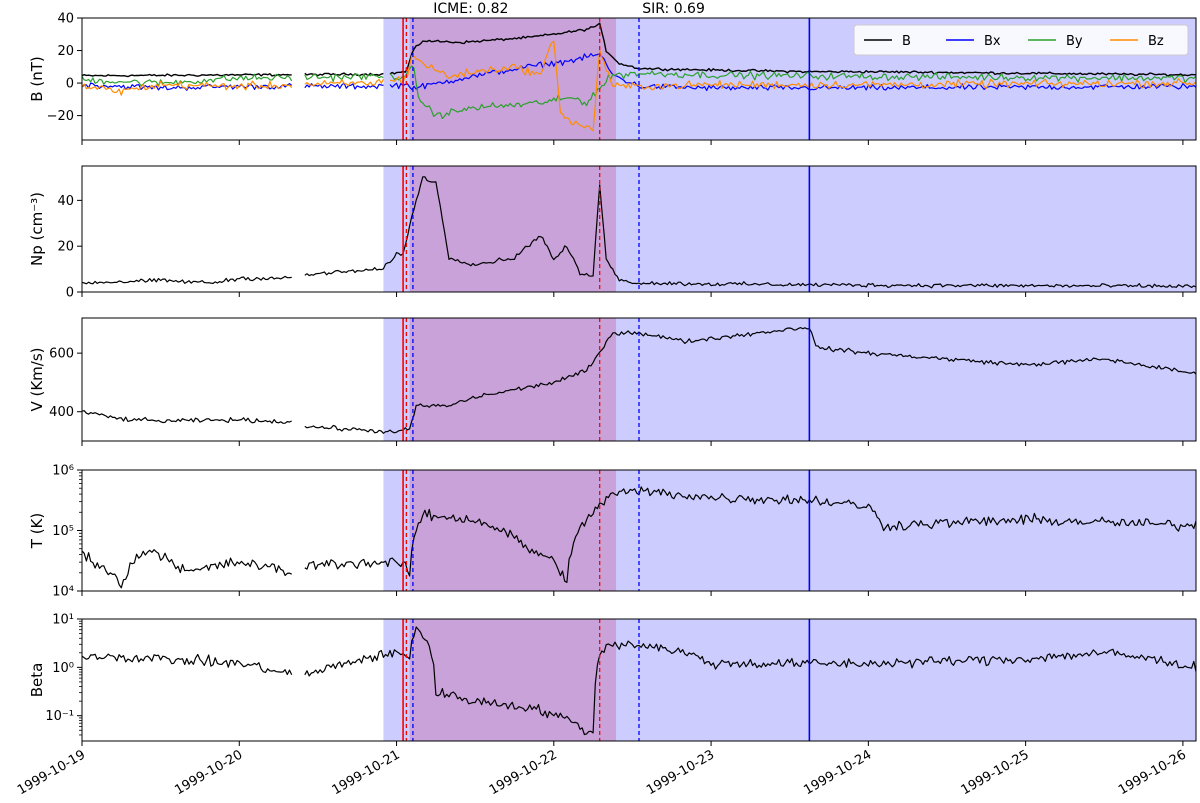  I want to click on y-axis-label: T (K), so click(37, 531).